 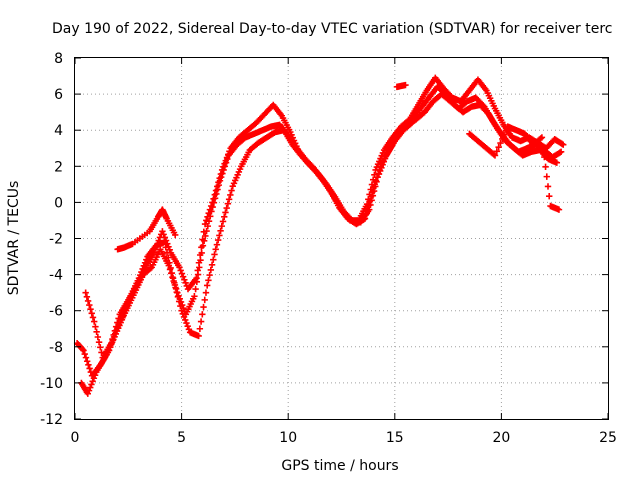 What do you see at coordinates (51, 420) in the screenshot?
I see `y-tick-label: -12` at bounding box center [51, 420].